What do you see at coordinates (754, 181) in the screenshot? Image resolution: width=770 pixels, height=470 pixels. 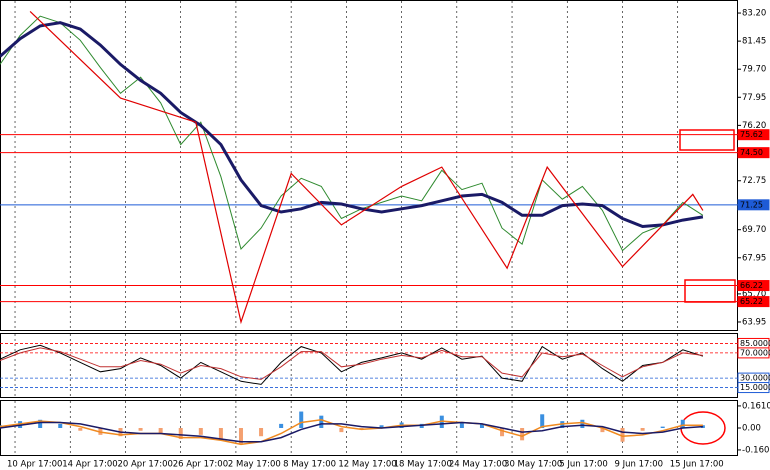 I see `y-tick-label: 72.75` at bounding box center [754, 181].